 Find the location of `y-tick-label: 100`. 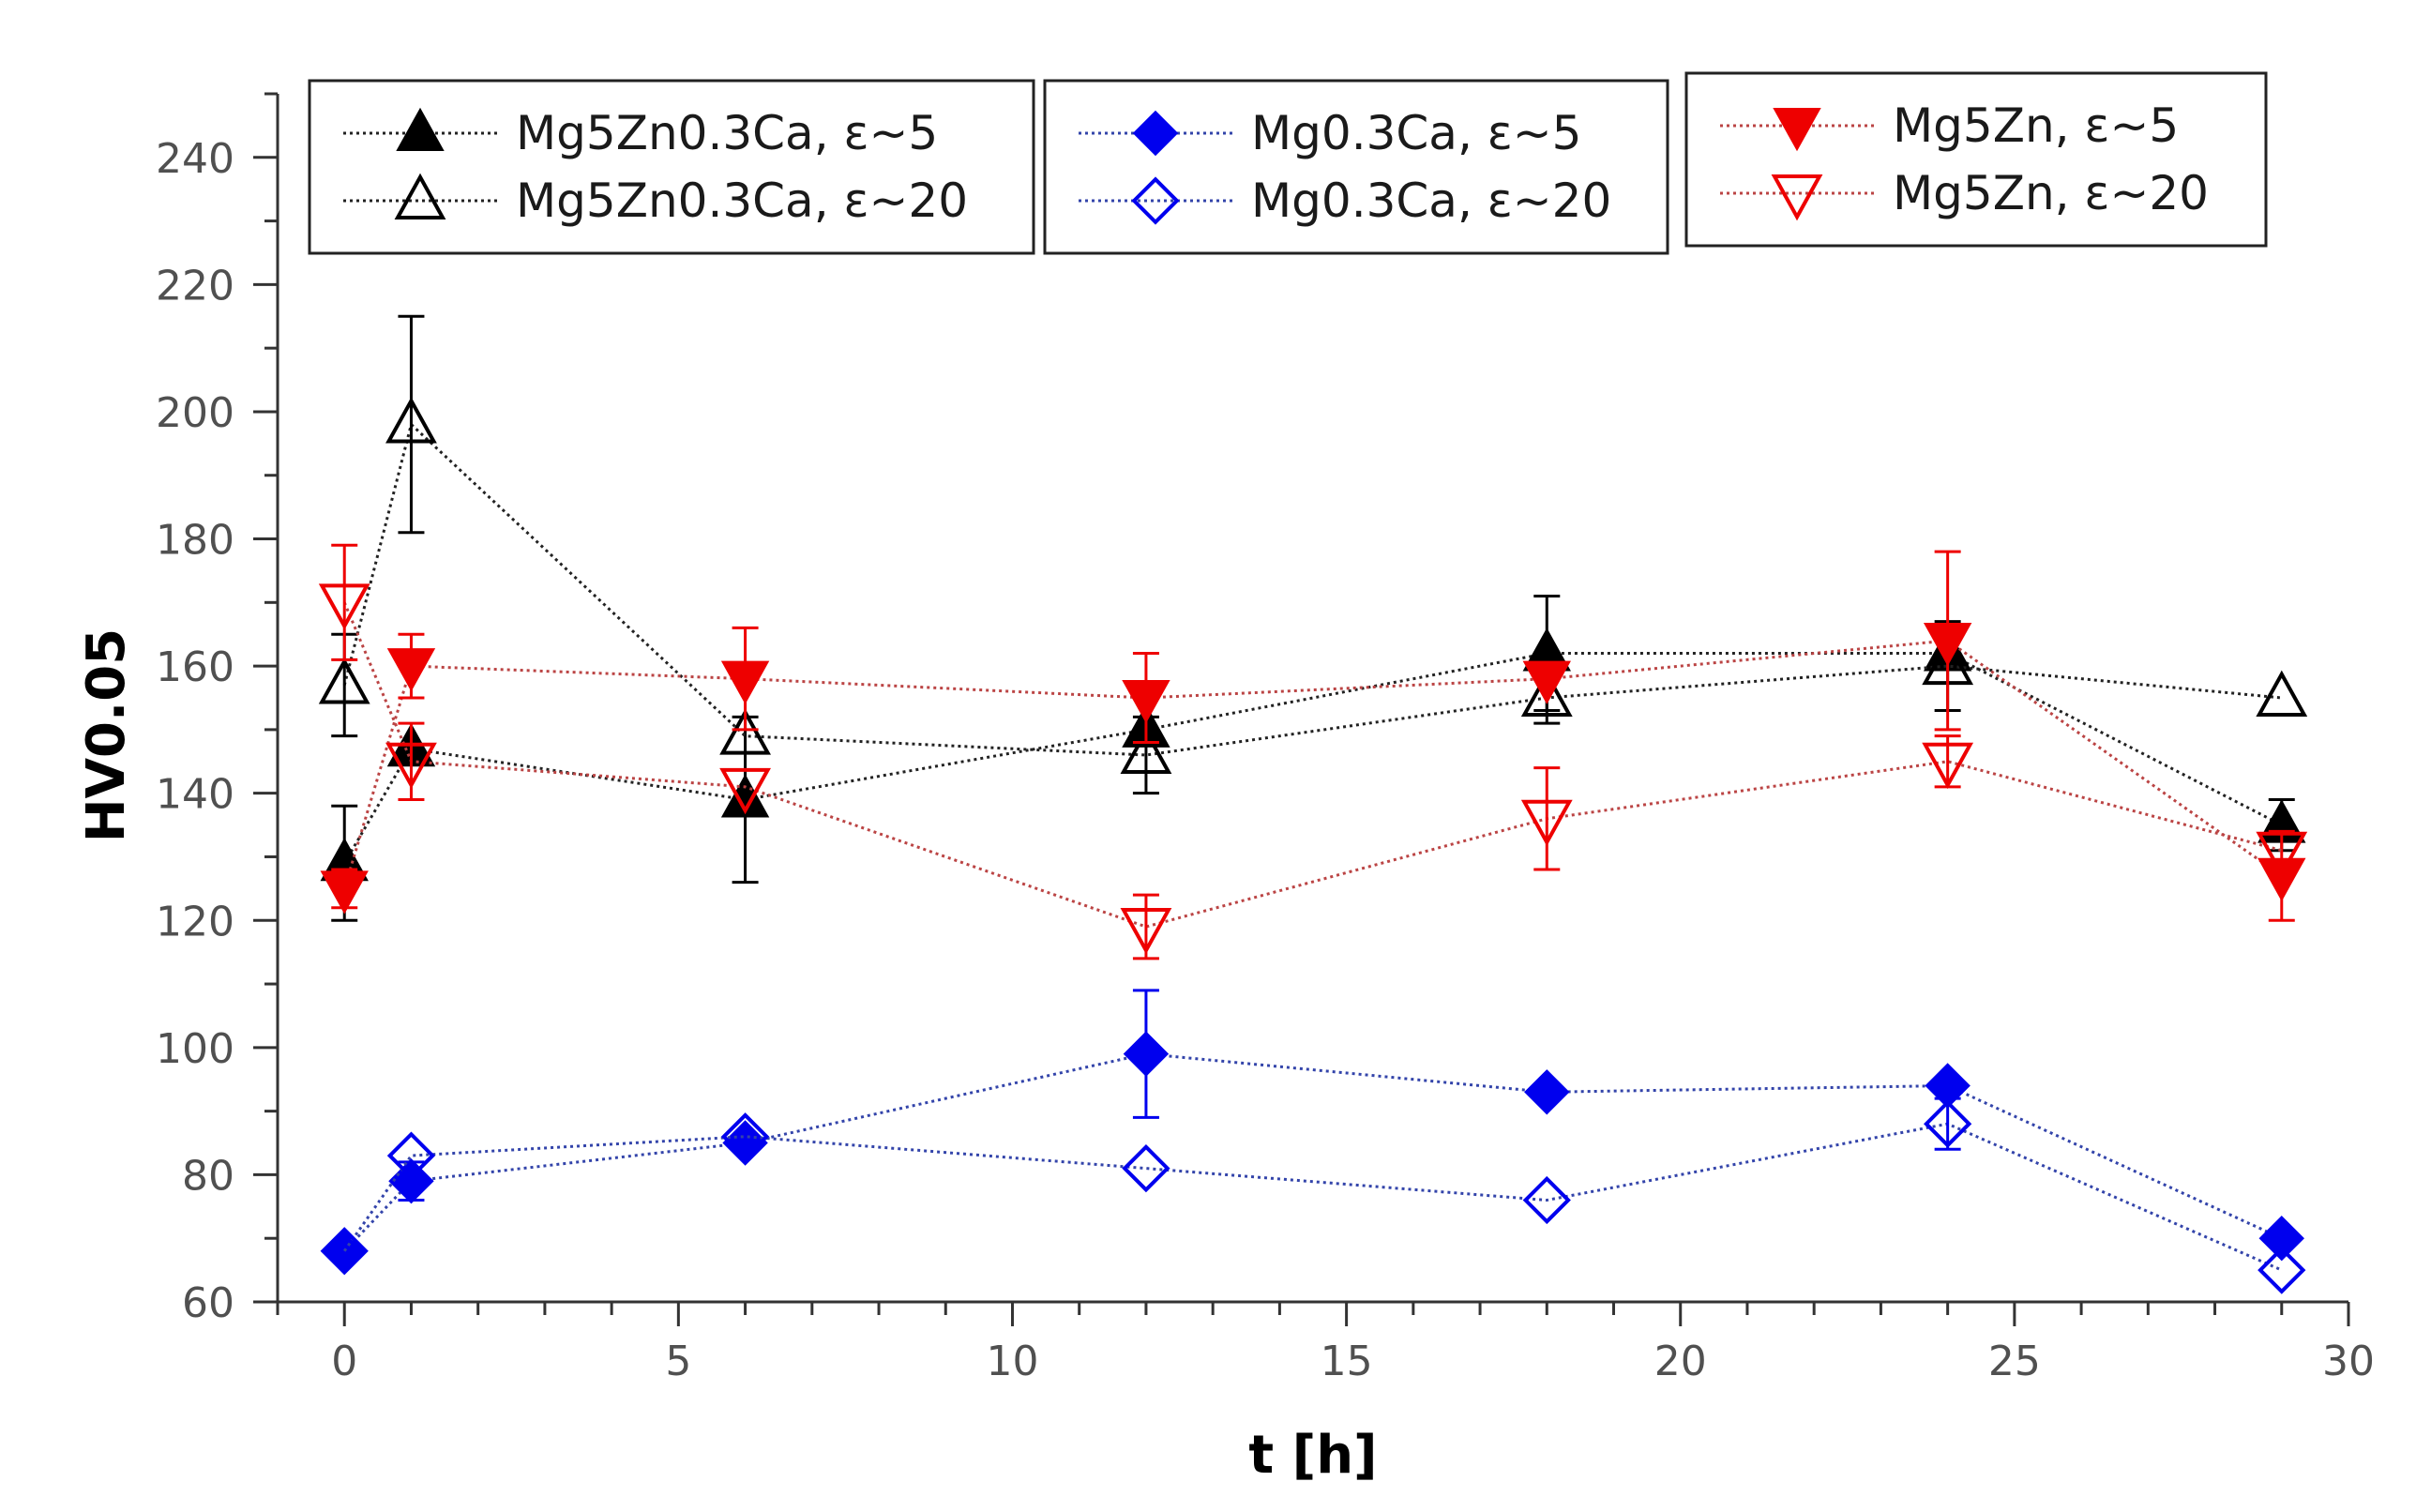

y-tick-label: 100 is located at coordinates (195, 1049).